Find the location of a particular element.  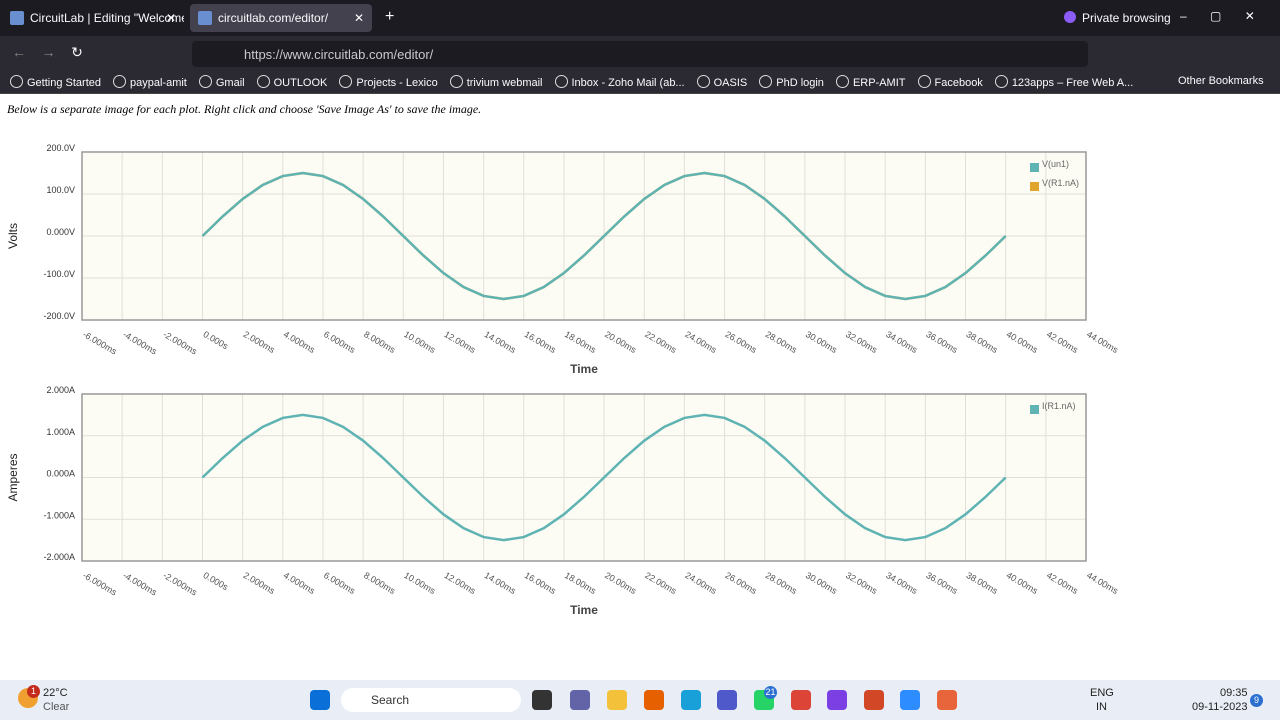

y-tick-label: 2.000A is located at coordinates (60, 390).